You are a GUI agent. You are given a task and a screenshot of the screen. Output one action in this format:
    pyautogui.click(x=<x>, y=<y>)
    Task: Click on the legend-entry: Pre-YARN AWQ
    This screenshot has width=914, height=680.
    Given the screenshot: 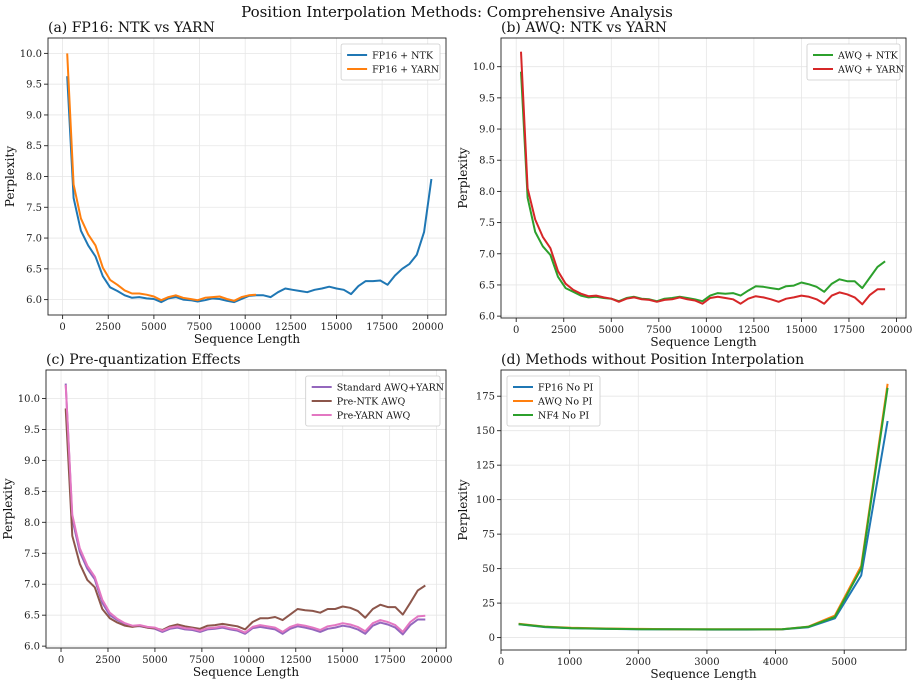 What is the action you would take?
    pyautogui.click(x=374, y=416)
    